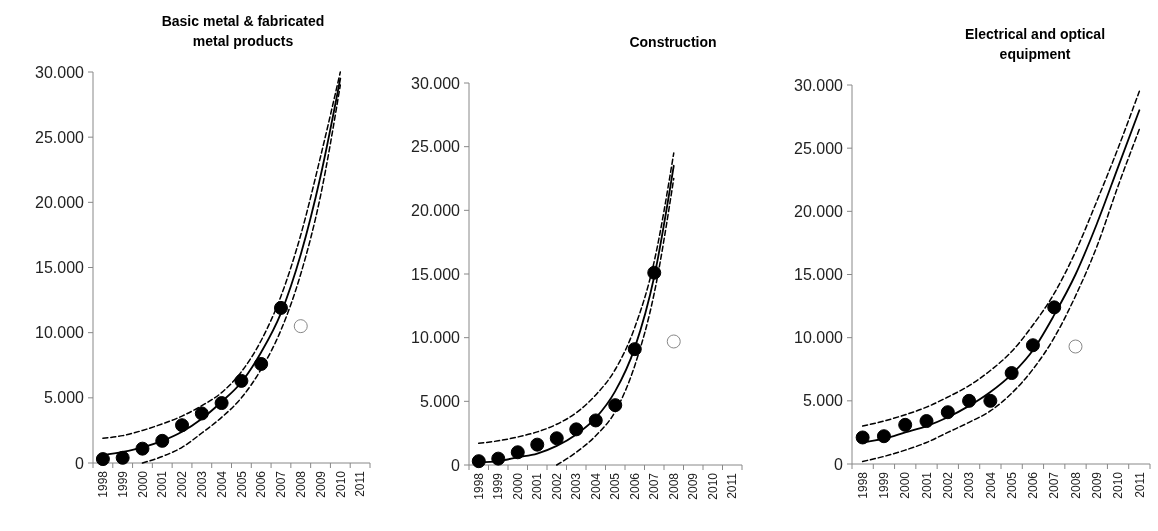  Describe the element at coordinates (673, 42) in the screenshot. I see `chart-title: Construction` at that location.